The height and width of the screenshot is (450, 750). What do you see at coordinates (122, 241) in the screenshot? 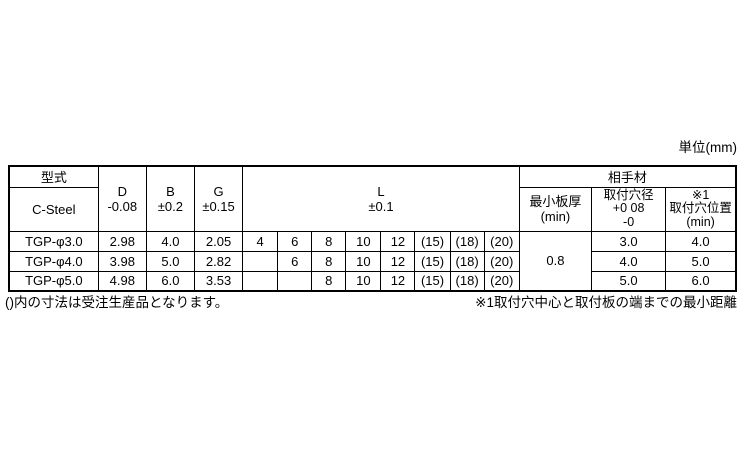
I see `cell-d: 2.98` at bounding box center [122, 241].